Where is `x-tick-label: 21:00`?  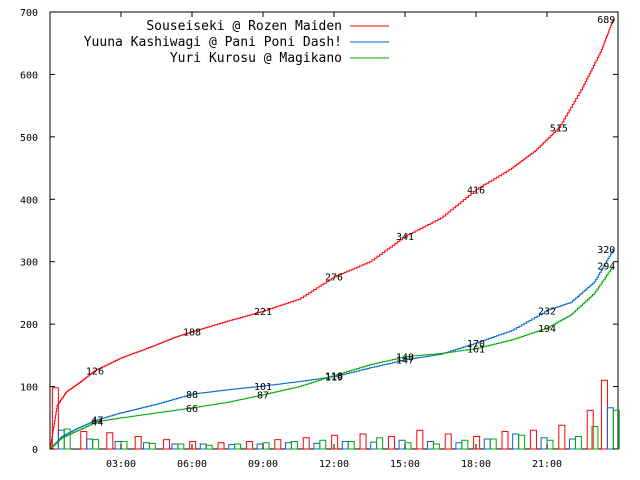 x-tick-label: 21:00 is located at coordinates (547, 464).